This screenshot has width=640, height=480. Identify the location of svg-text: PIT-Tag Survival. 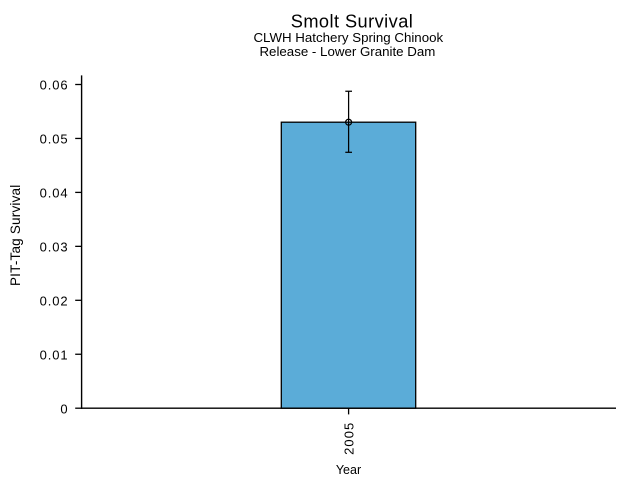
(15, 235).